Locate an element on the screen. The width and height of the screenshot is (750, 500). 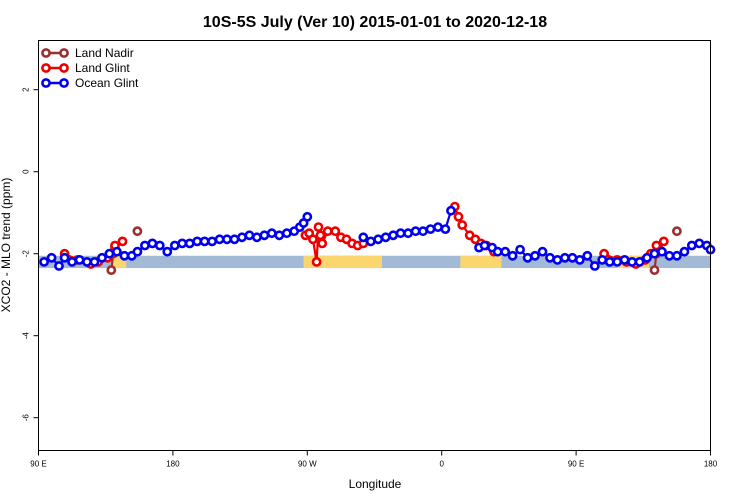
x-axis: 90 E 180 90 W 0 90 E 180 is located at coordinates (374, 459).